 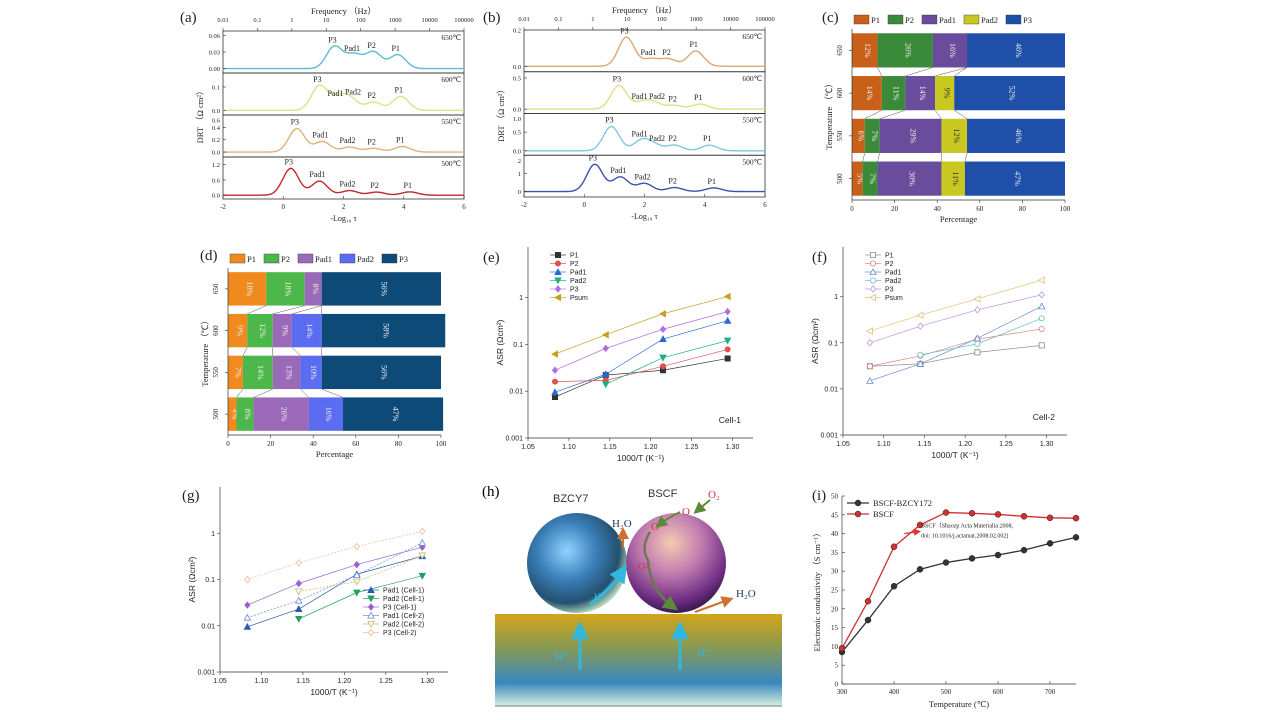 I want to click on bar-label-600-Pad2: 14%, so click(x=309, y=330).